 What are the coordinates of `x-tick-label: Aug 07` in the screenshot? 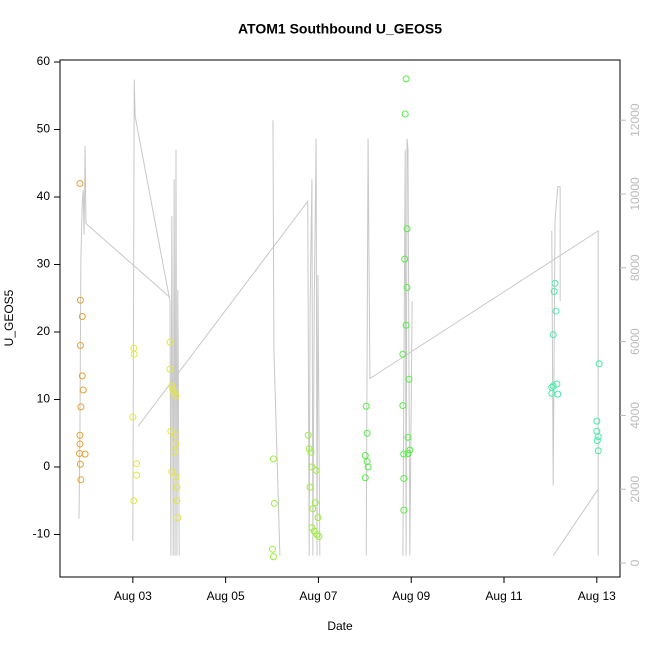 It's located at (318, 596).